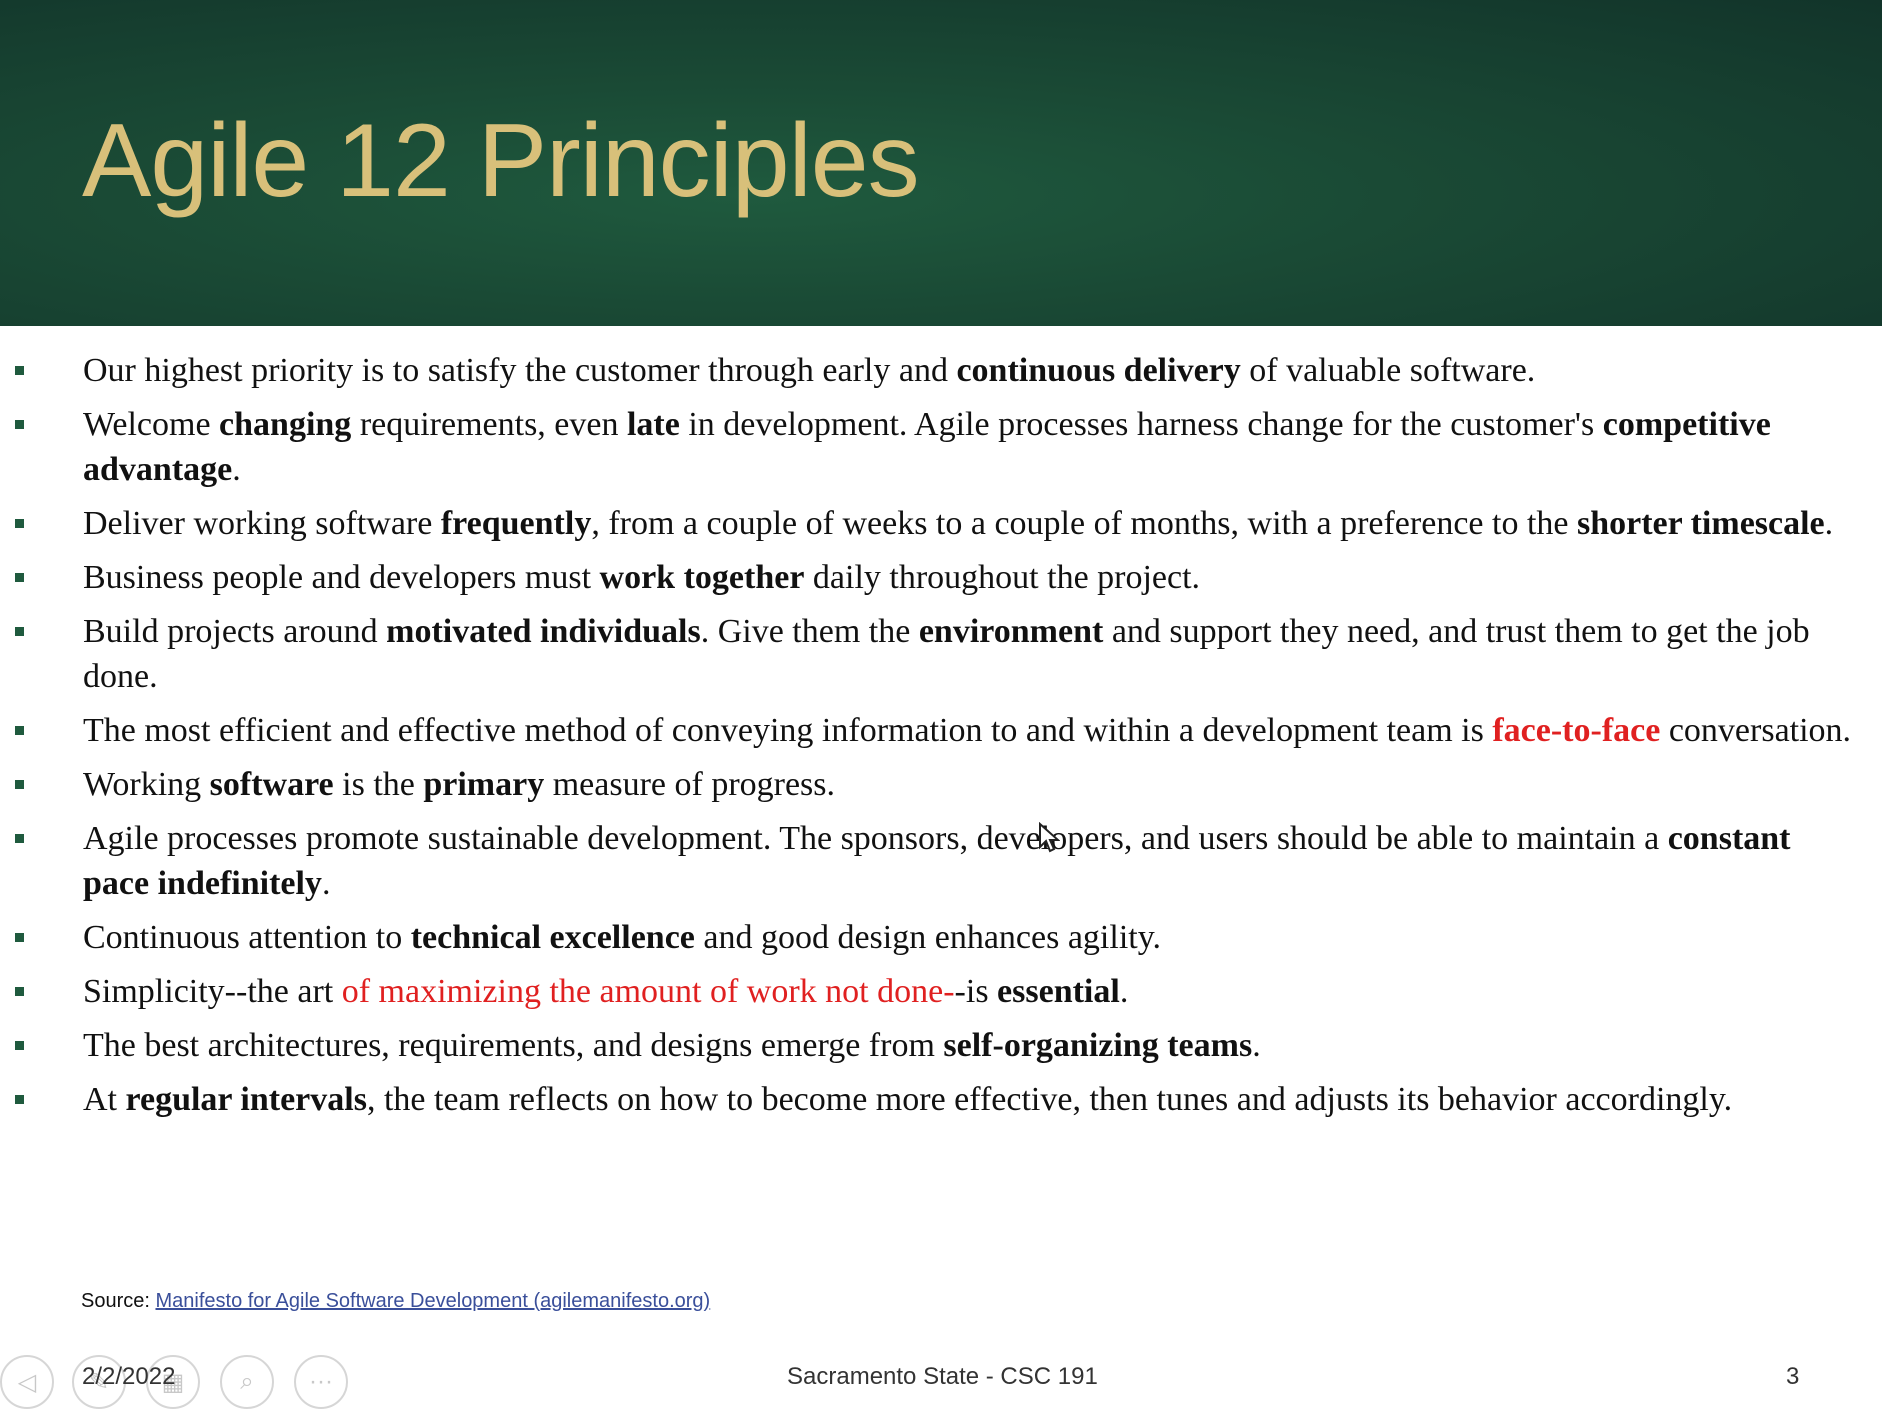 The height and width of the screenshot is (1414, 1882). Describe the element at coordinates (1756, 730) in the screenshot. I see `principle-text: conversation.` at that location.